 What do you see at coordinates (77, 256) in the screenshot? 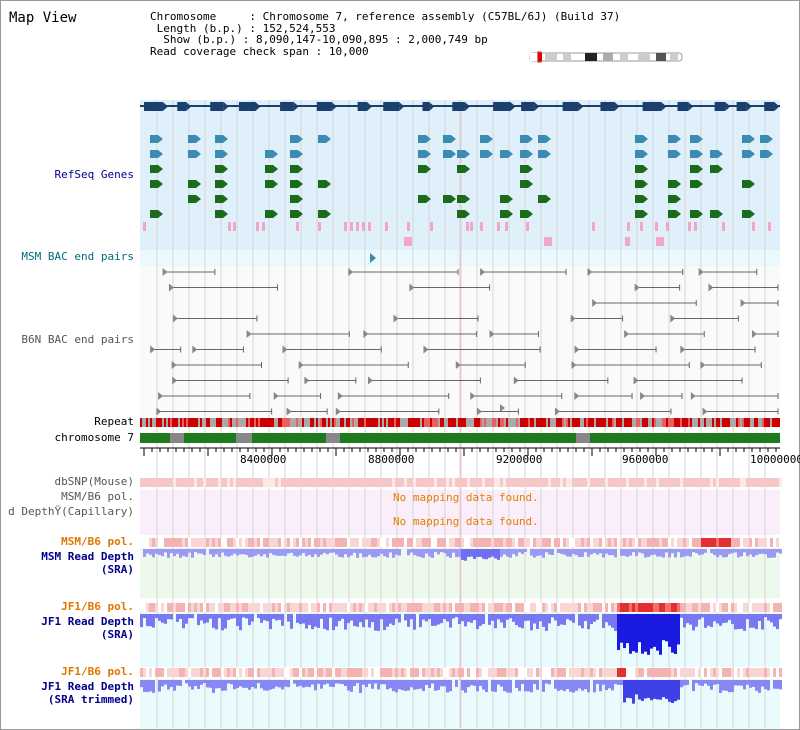
I see `track-label-msm-bac: MSM BAC end pairs` at bounding box center [77, 256].